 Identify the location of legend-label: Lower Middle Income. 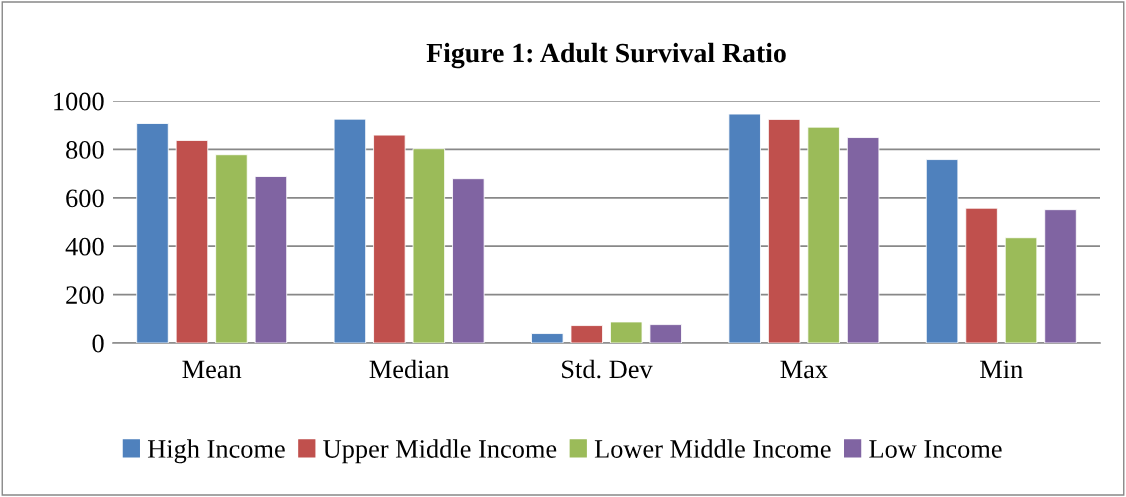
(712, 448).